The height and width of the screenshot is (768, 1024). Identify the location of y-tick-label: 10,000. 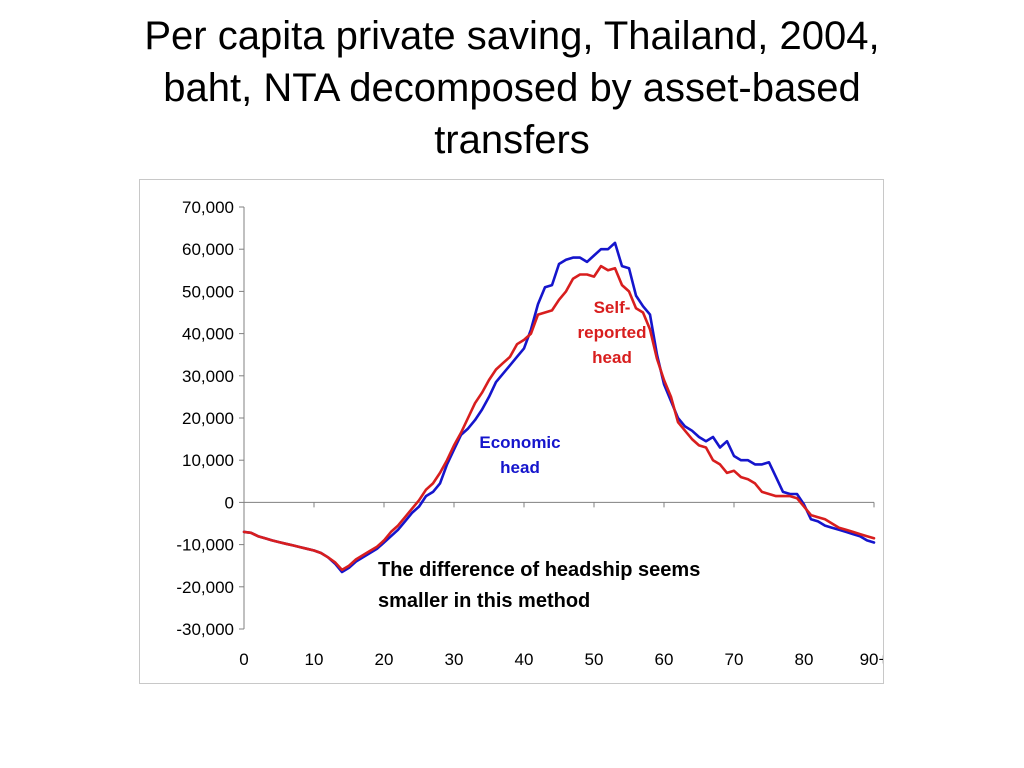
(208, 460).